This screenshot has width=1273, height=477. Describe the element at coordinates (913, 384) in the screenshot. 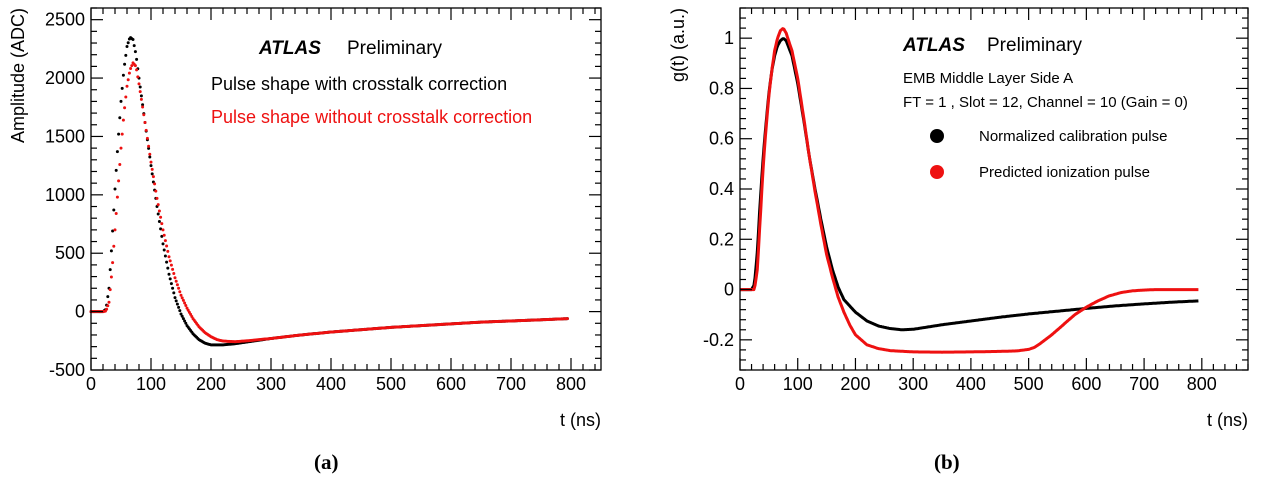

I see `panel-b-xtick-label: 300` at that location.